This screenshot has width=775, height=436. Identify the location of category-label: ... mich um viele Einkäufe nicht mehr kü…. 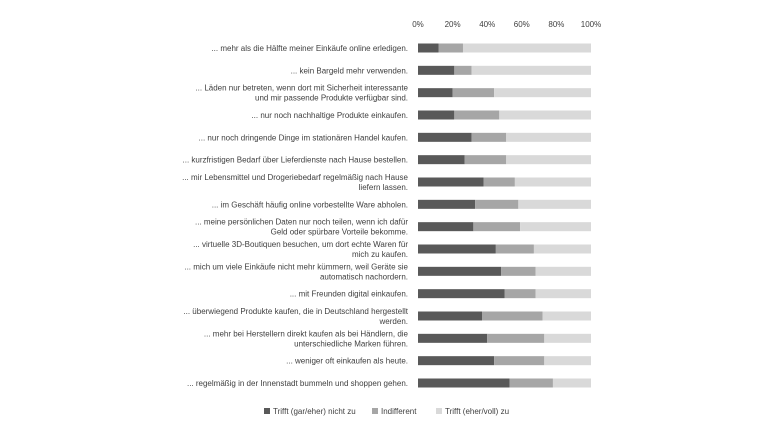
(296, 271).